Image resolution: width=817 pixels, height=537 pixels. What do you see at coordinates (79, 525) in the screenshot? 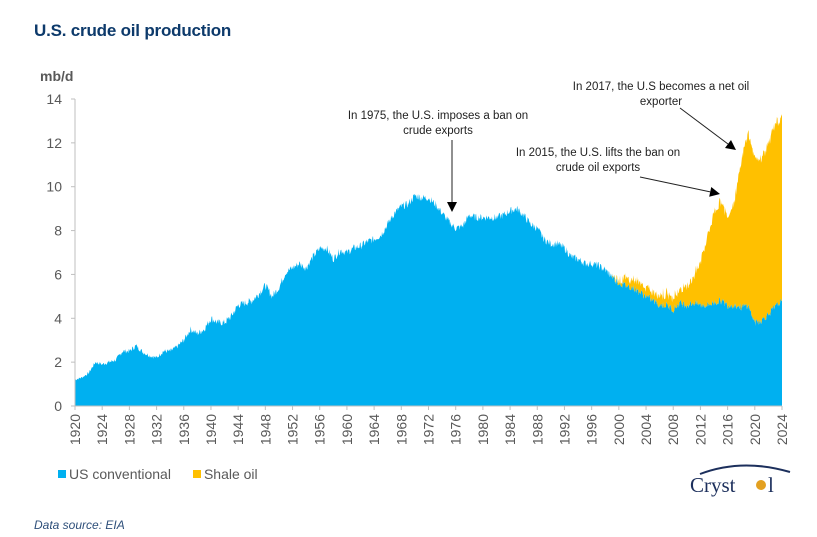
I see `data-source-note: Data source: EIA` at bounding box center [79, 525].